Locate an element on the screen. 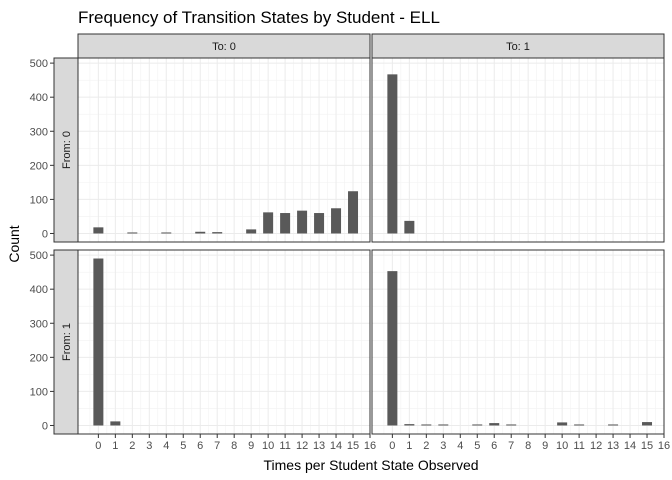  column-strip-label: To: 1 is located at coordinates (518, 47).